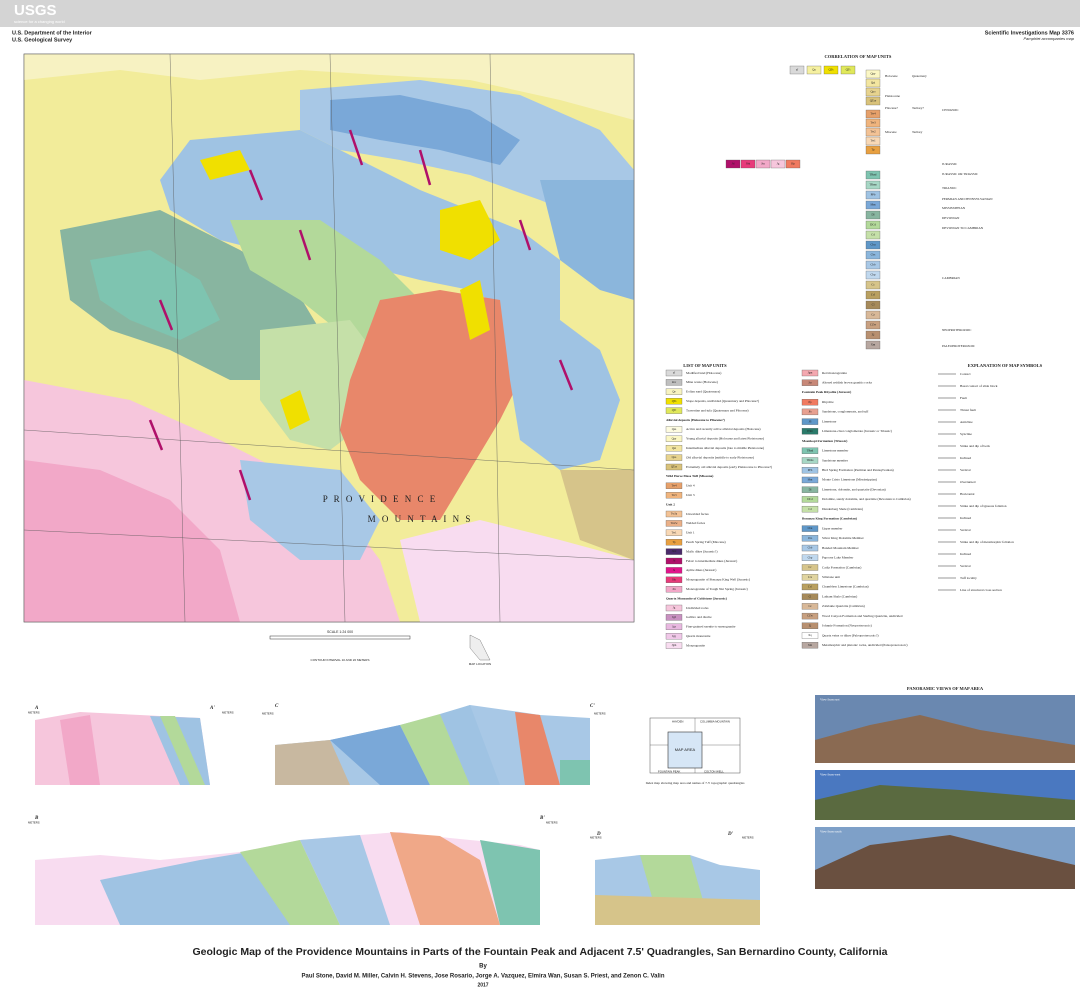 Image resolution: width=1080 pixels, height=990 pixels. I want to click on unit-description: Limestone, so click(829, 421).